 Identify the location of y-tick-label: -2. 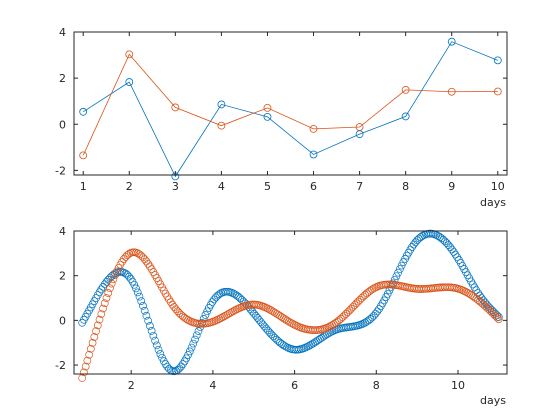
(60, 365).